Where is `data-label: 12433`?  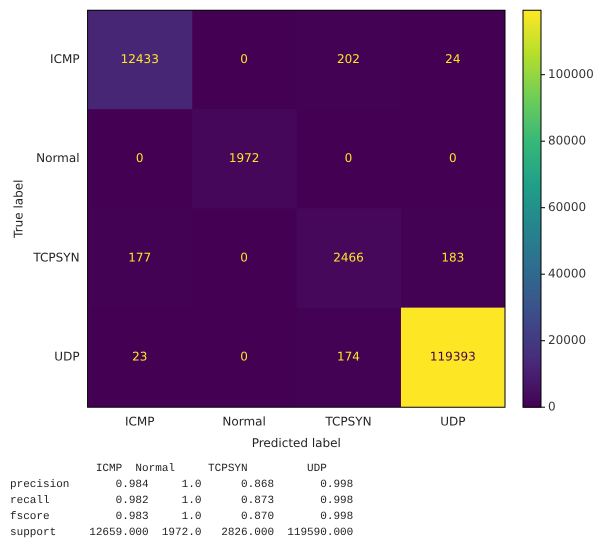
data-label: 12433 is located at coordinates (139, 59).